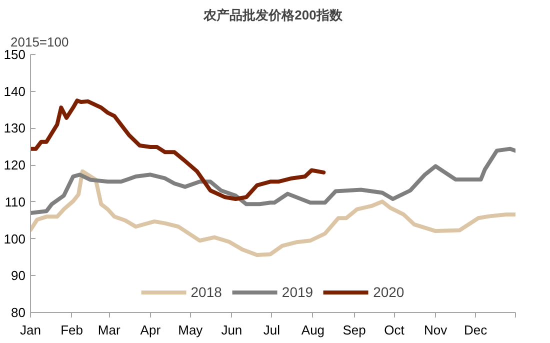  What do you see at coordinates (15, 202) in the screenshot?
I see `y-tick-label: 110` at bounding box center [15, 202].